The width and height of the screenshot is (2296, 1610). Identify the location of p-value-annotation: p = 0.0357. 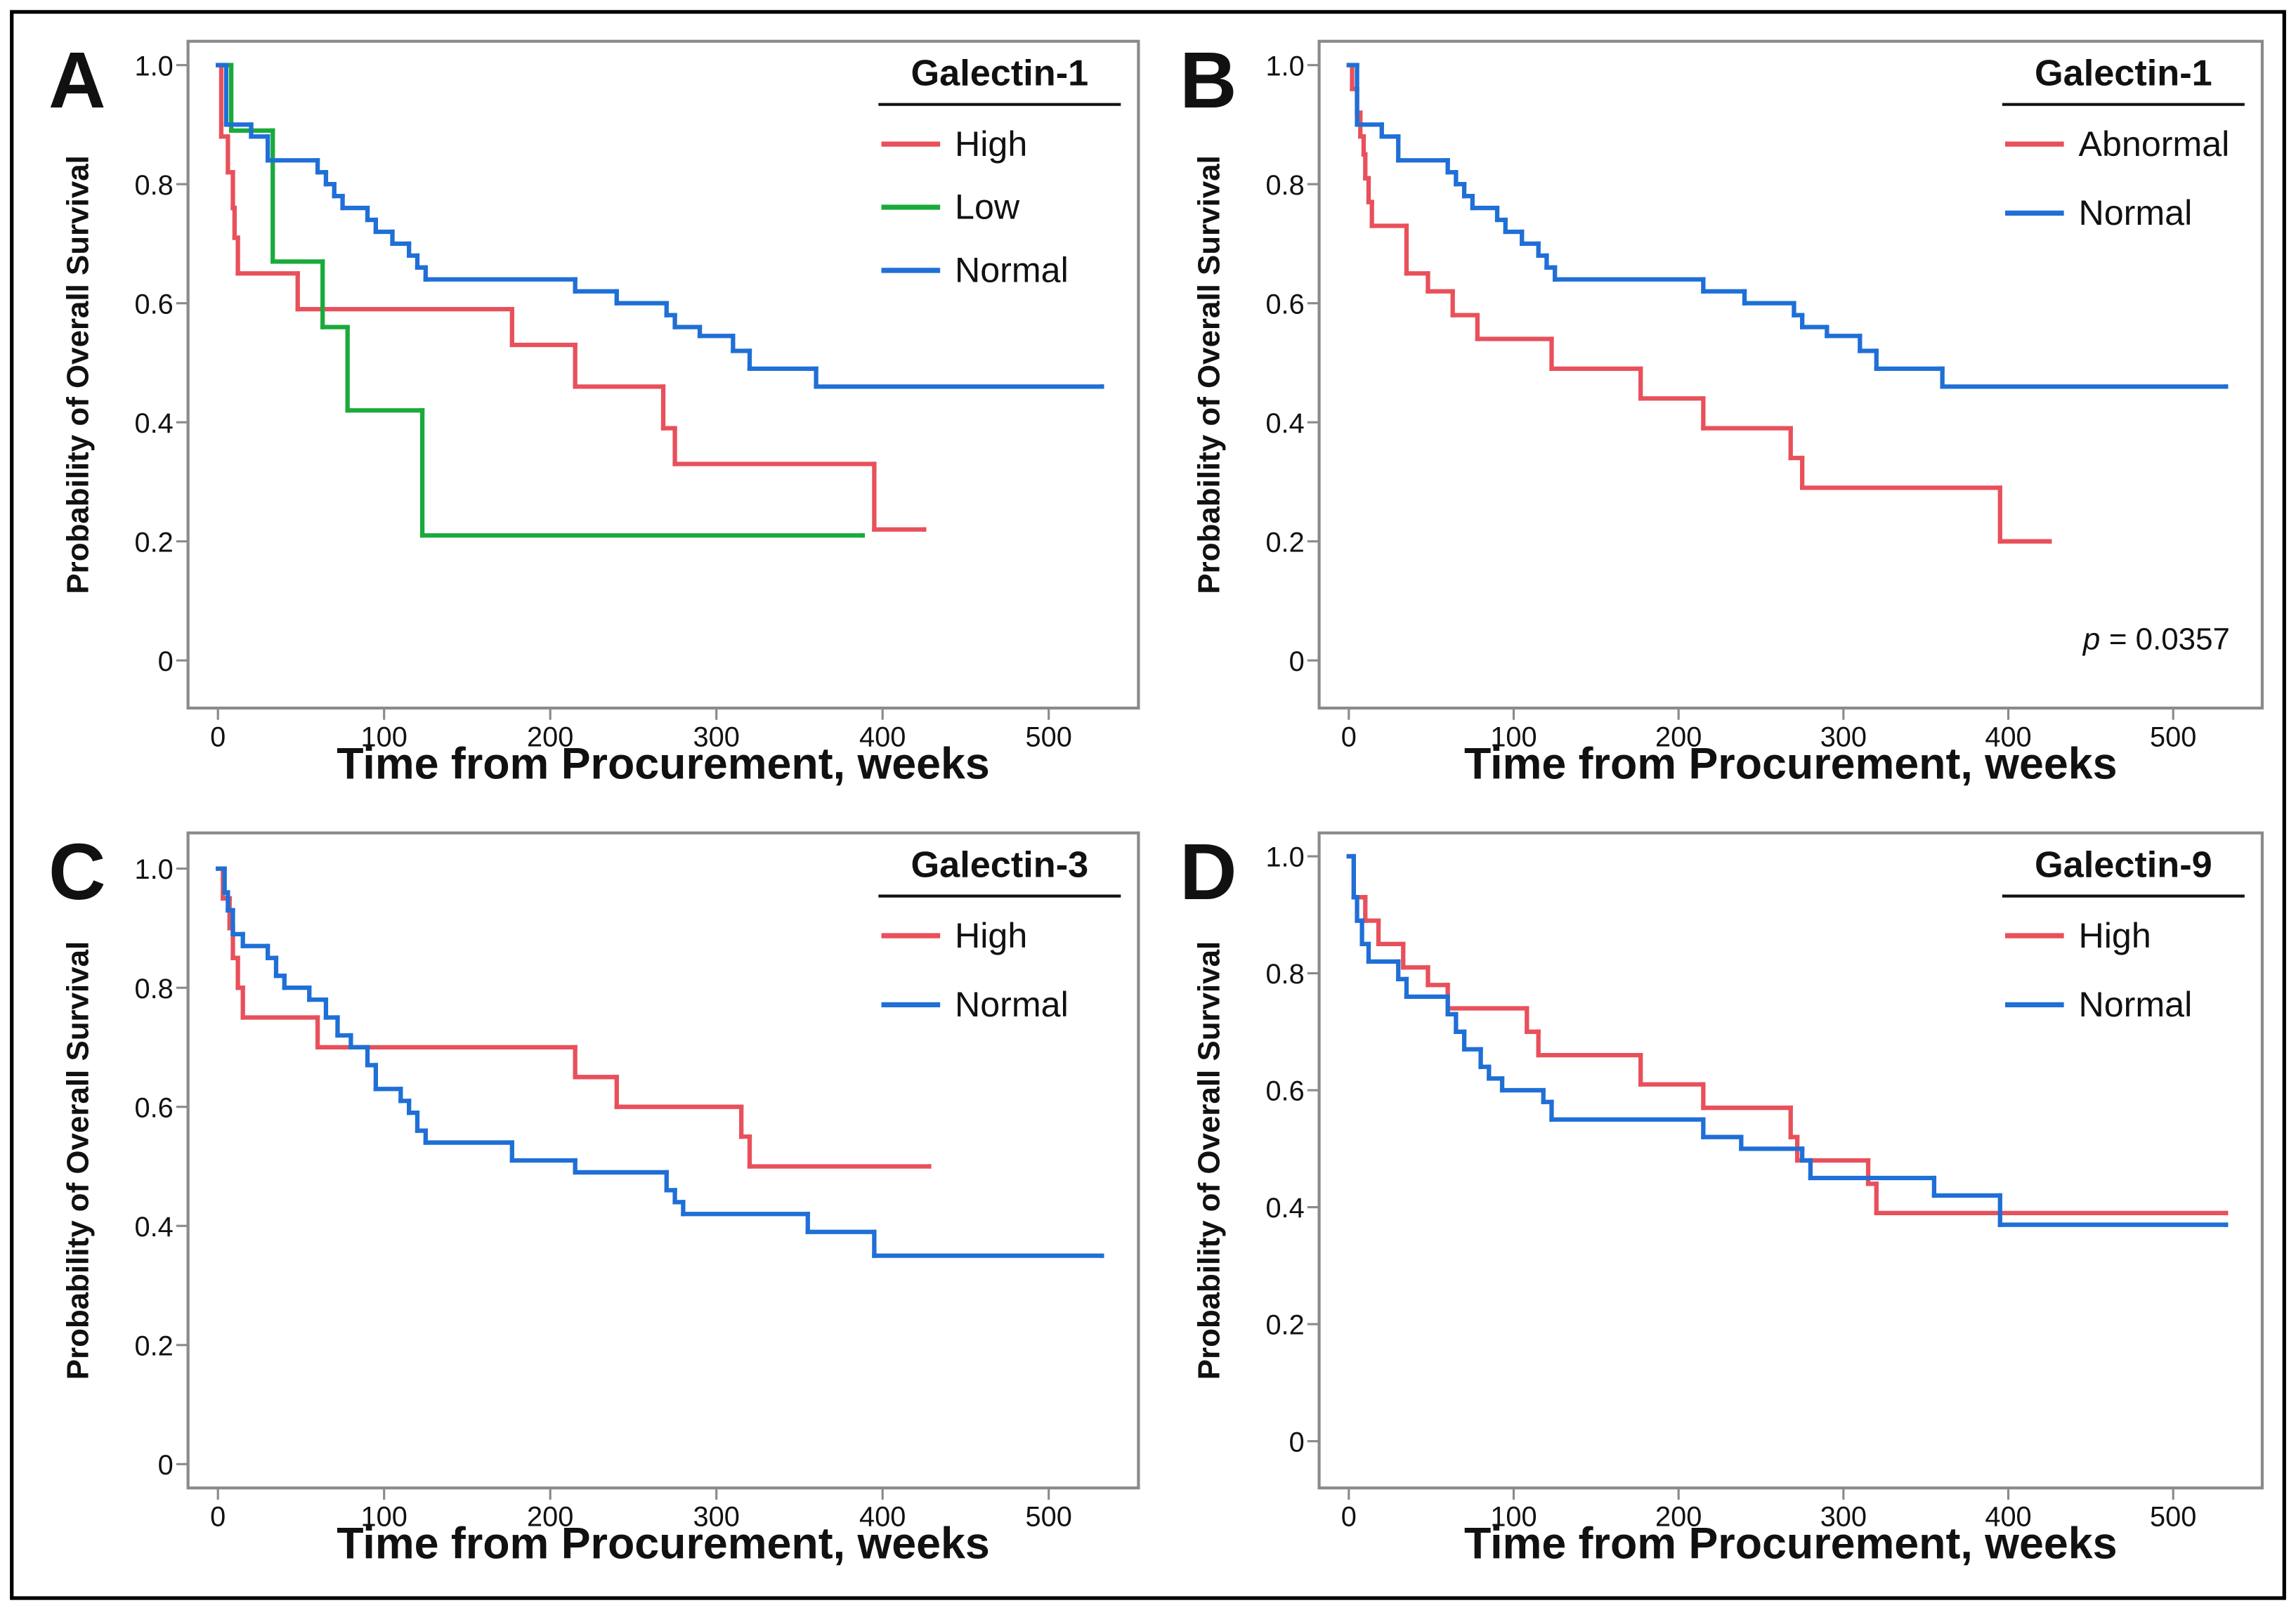
(2156, 639).